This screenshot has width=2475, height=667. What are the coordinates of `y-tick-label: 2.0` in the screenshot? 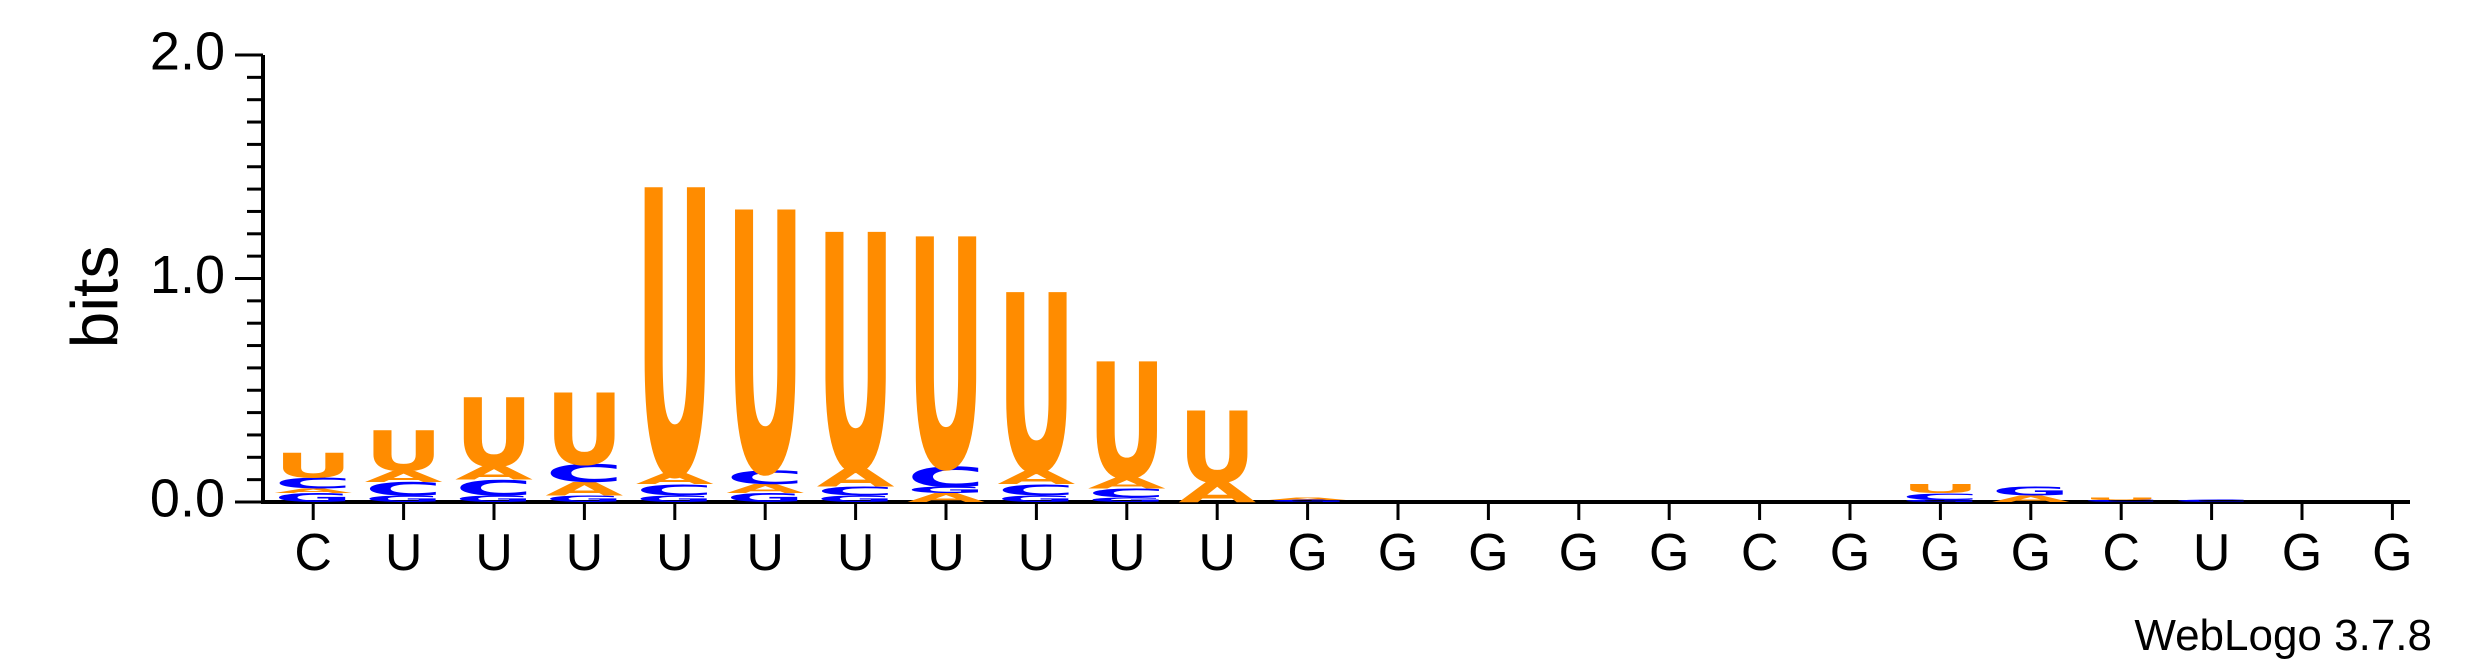 It's located at (187, 51).